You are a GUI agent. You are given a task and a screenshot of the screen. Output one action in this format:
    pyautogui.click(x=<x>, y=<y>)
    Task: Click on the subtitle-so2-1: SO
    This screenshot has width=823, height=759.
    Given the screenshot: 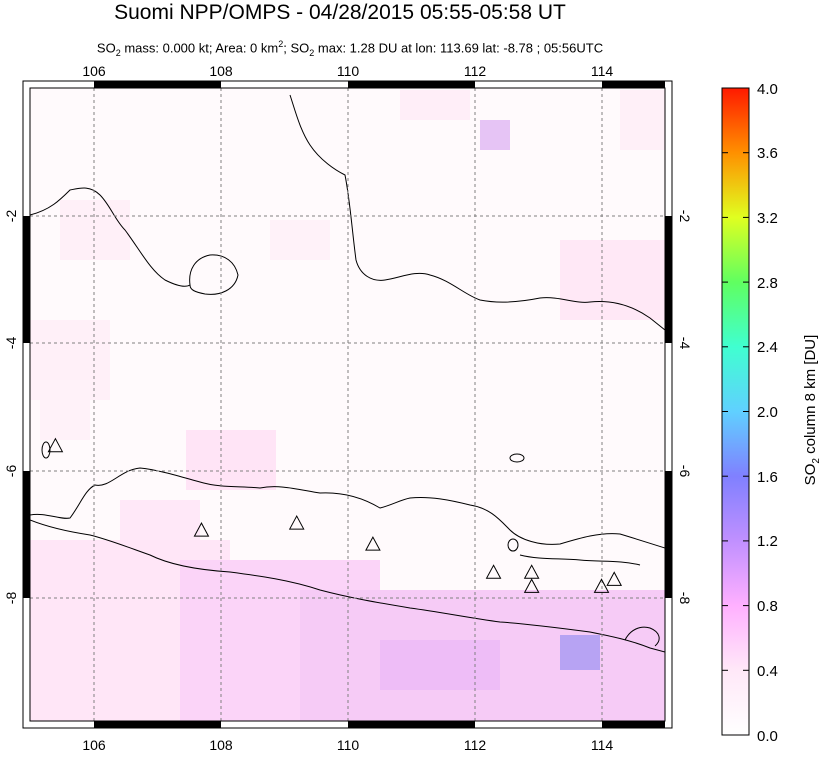 What is the action you would take?
    pyautogui.click(x=106, y=48)
    